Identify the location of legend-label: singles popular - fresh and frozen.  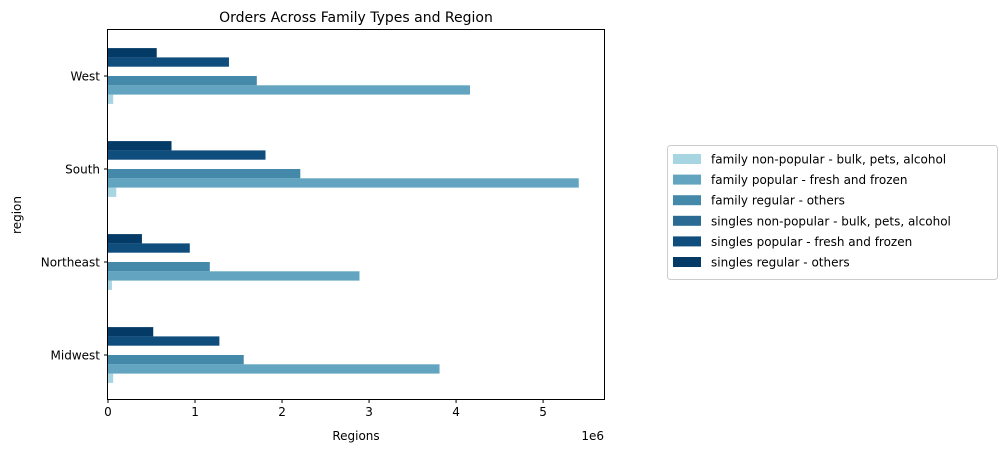
(811, 242).